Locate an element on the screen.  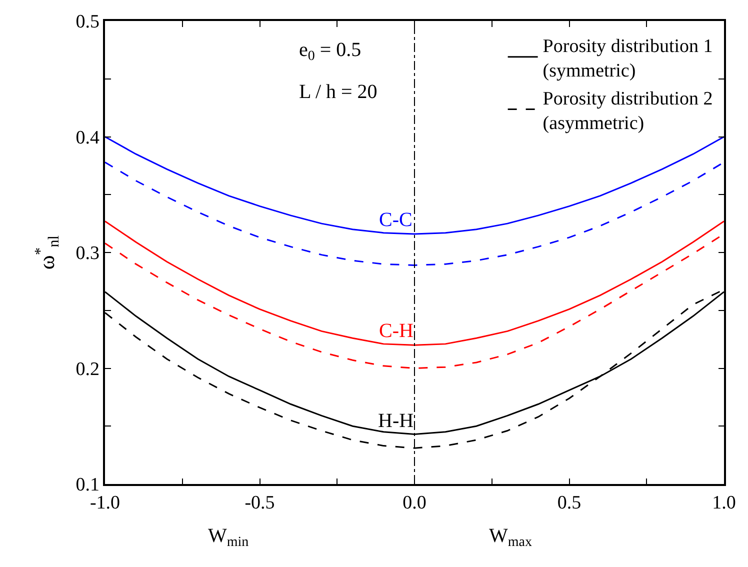
legend-label: Porosity distribution 2 (asymmetric) is located at coordinates (627, 111).